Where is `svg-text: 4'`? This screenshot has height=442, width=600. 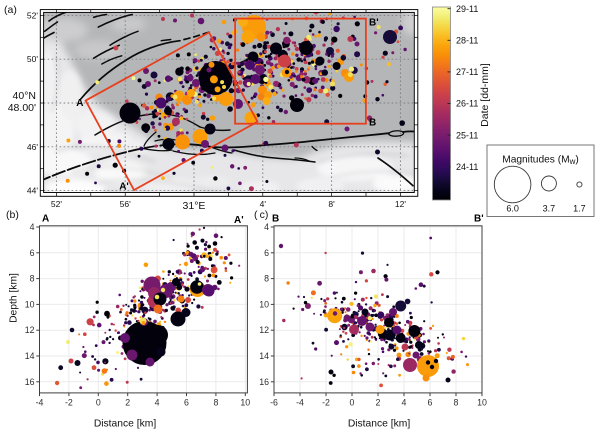
svg-text: 4' is located at coordinates (263, 204).